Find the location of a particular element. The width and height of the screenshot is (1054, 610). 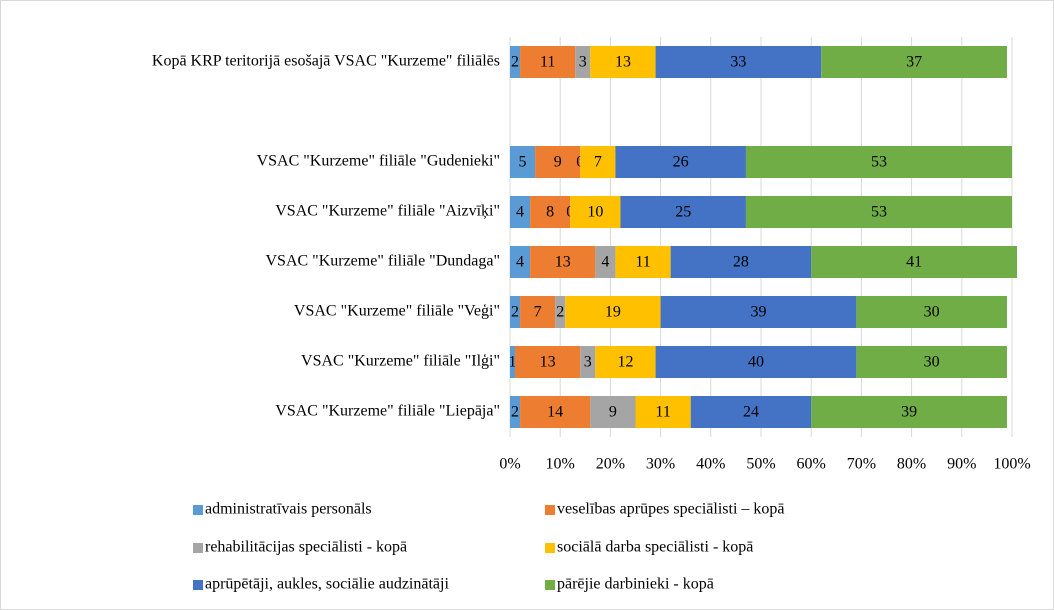

data-label: 25 is located at coordinates (683, 212).